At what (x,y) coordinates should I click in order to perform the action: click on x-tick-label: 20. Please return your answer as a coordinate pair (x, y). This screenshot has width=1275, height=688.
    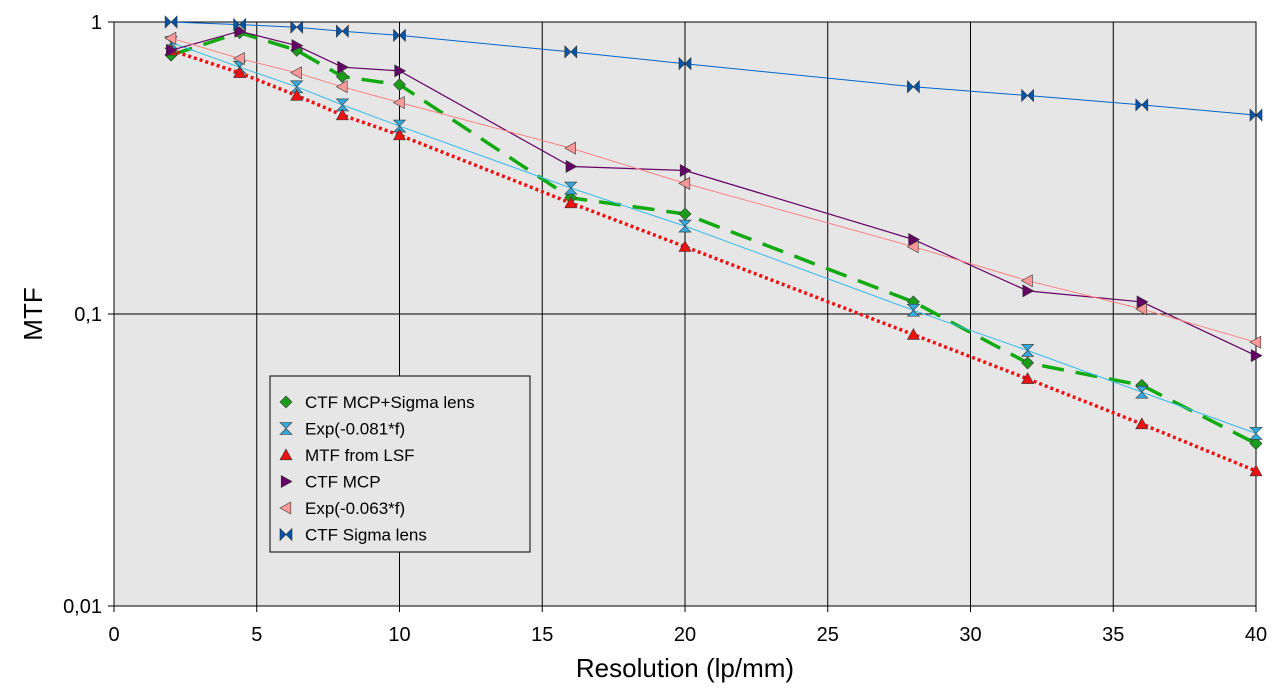
    Looking at the image, I should click on (685, 635).